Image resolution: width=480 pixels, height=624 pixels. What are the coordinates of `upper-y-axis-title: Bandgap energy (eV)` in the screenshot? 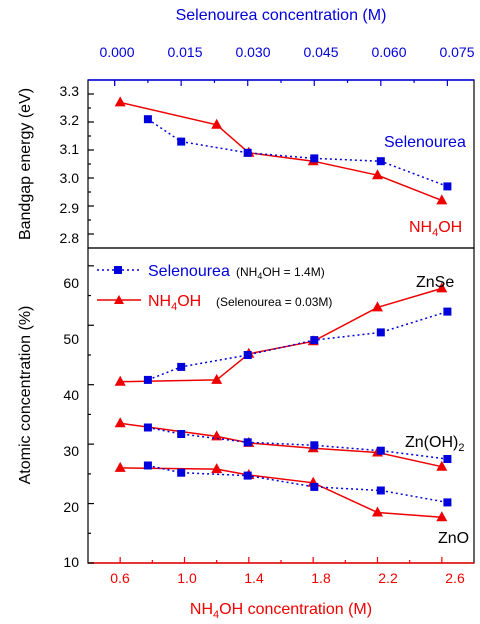 It's located at (25, 164).